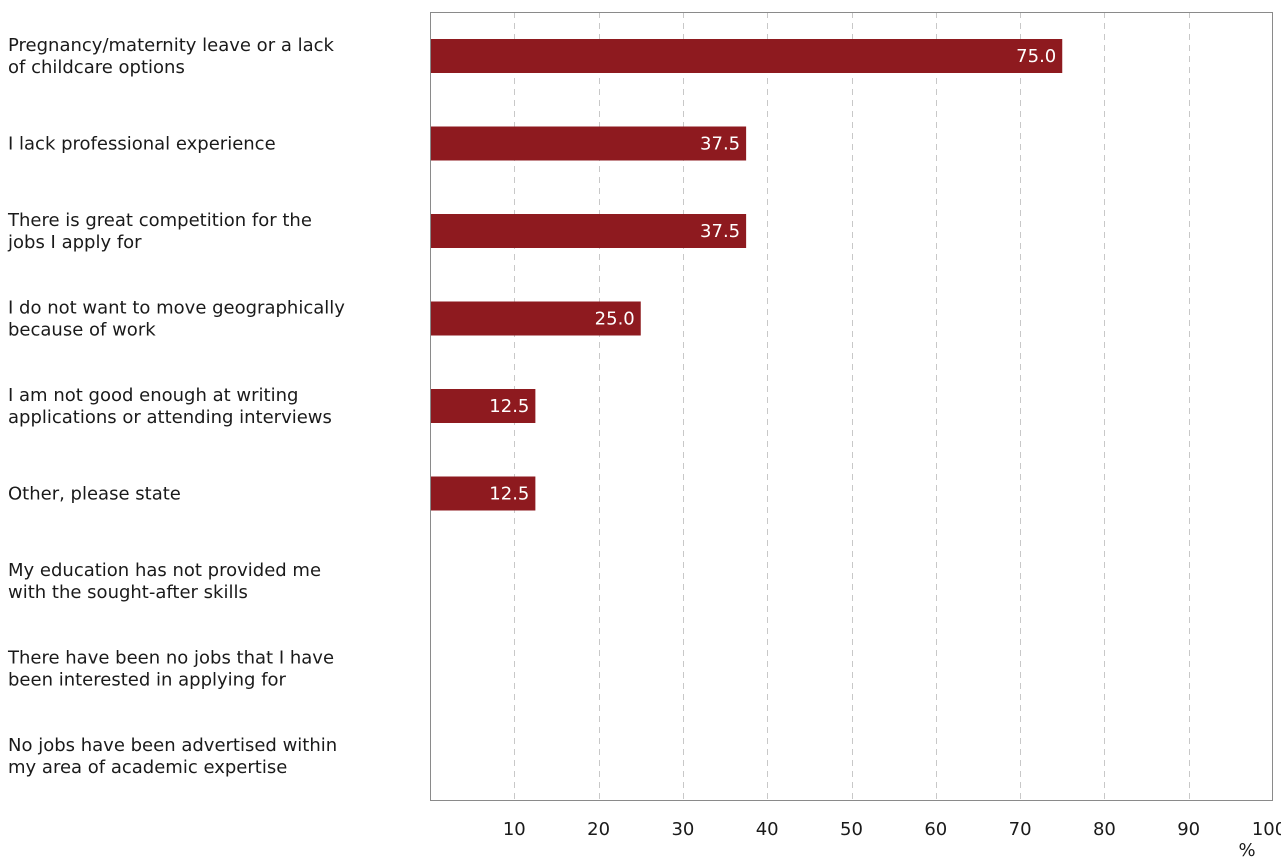  Describe the element at coordinates (509, 406) in the screenshot. I see `bar-value-label-5: 12.5` at that location.